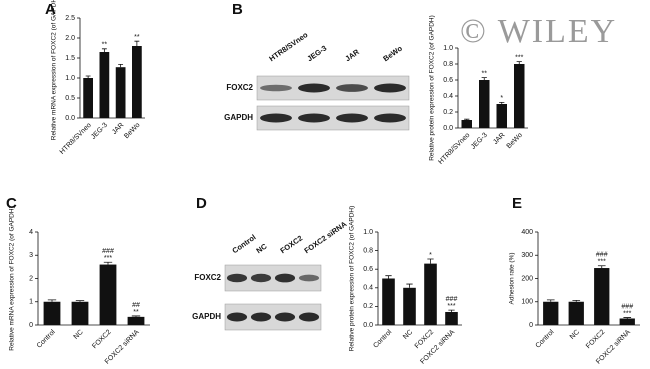 The image size is (650, 369). I want to click on panel-letter: B, so click(237, 9).